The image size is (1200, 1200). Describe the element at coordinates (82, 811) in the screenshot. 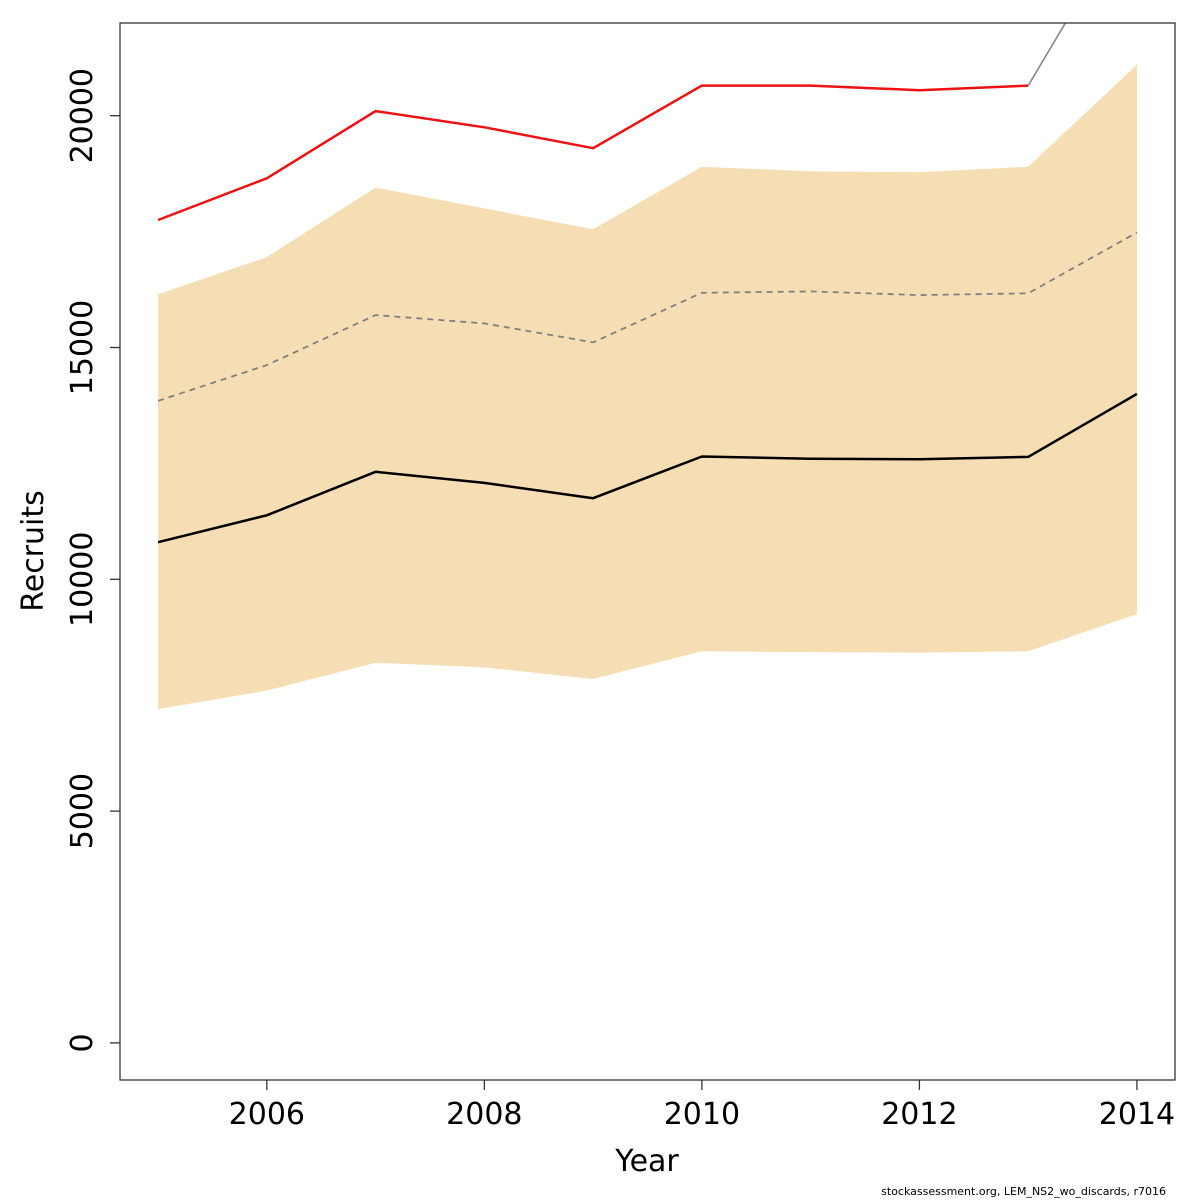

I see `y-tick-label: 5000` at that location.